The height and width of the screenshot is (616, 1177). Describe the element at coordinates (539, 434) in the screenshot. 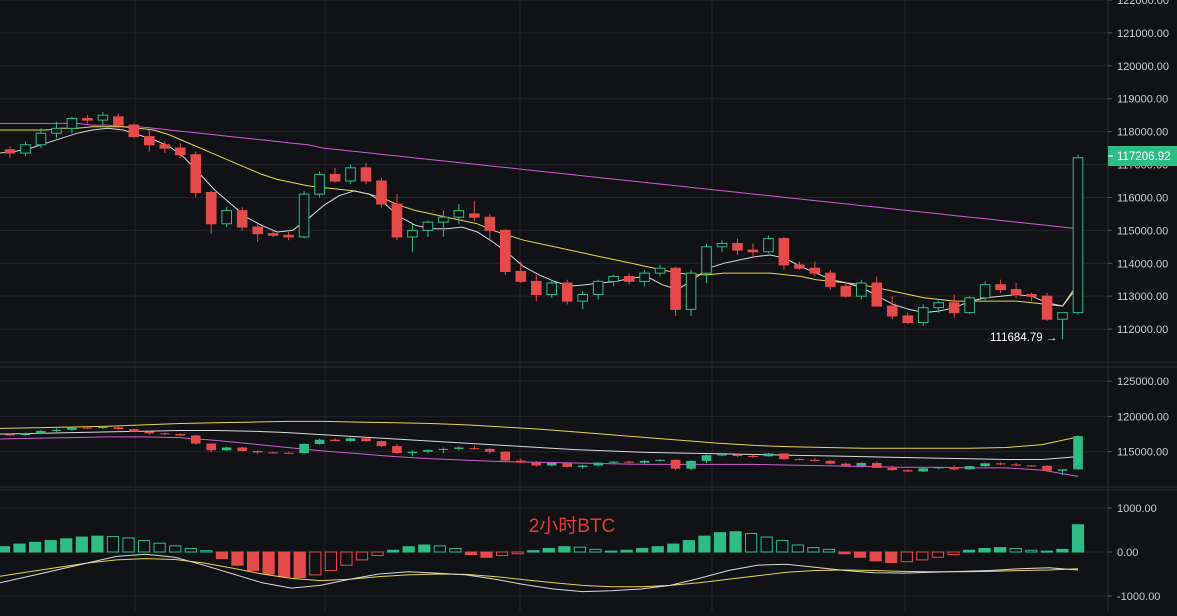

I see `band-upper-line` at that location.